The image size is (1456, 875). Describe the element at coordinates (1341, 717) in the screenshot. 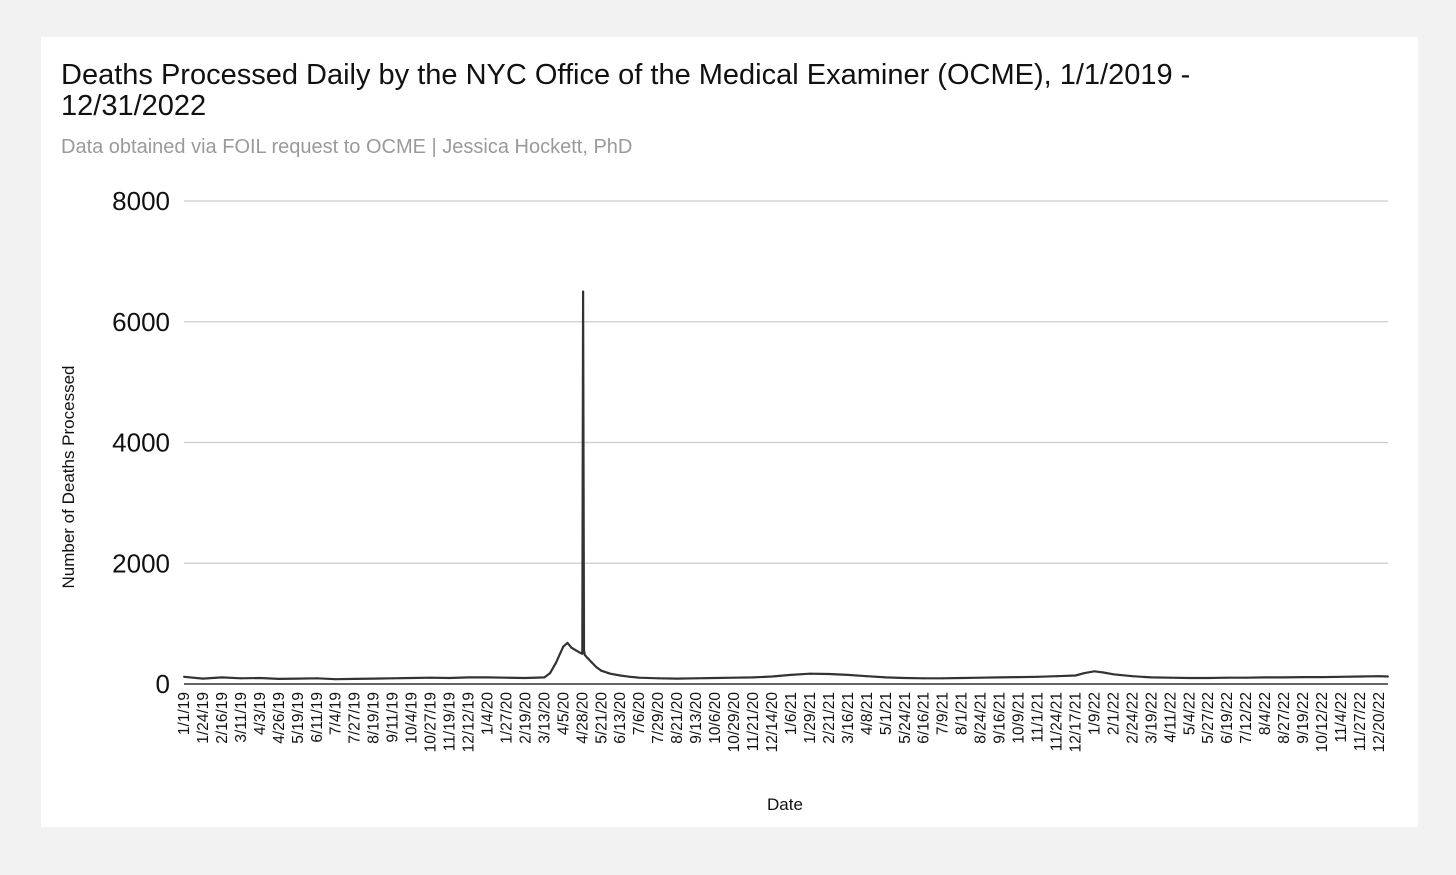

I see `x-tick-label: 11/4/22` at that location.